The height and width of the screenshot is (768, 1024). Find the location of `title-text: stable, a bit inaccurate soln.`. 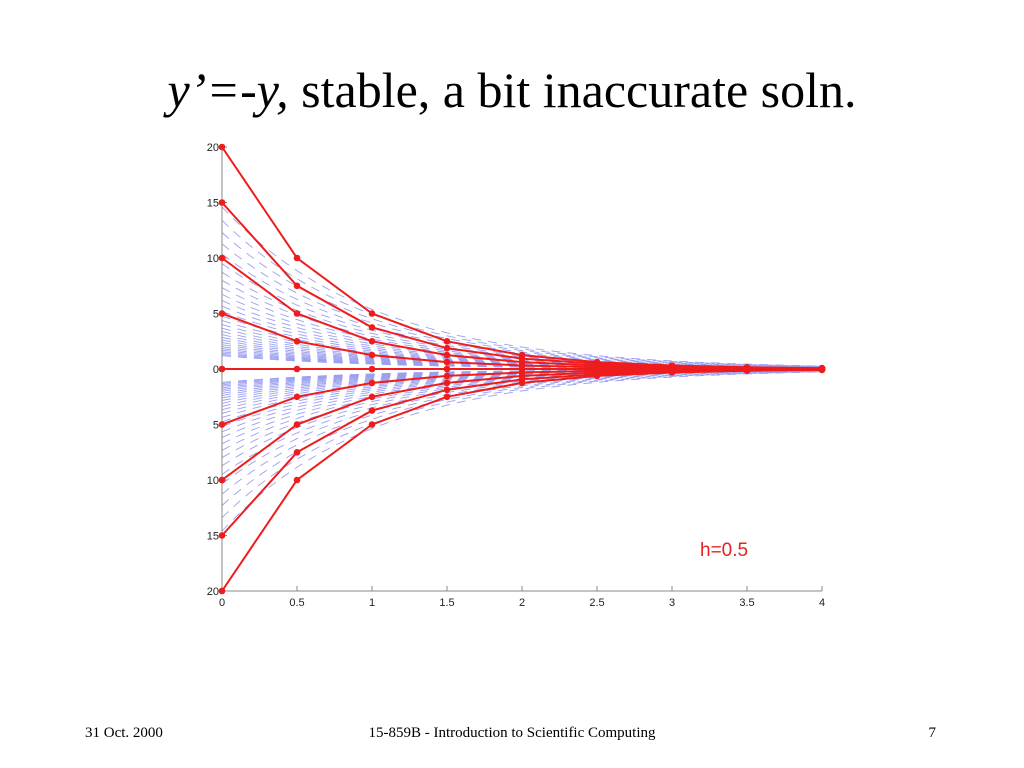

title-text: stable, a bit inaccurate soln. is located at coordinates (572, 90).